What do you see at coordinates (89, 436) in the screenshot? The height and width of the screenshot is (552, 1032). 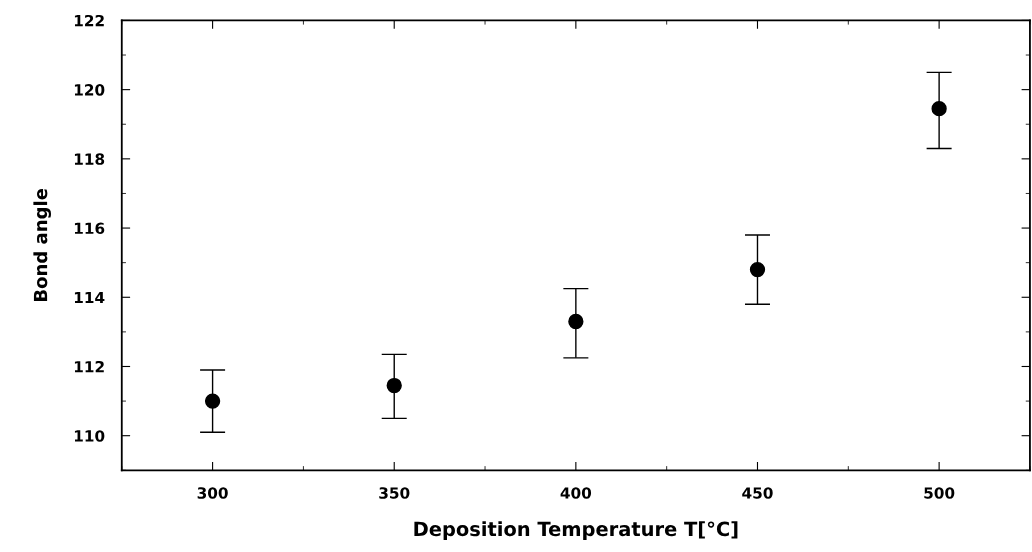 I see `y-tick-label: 110` at bounding box center [89, 436].